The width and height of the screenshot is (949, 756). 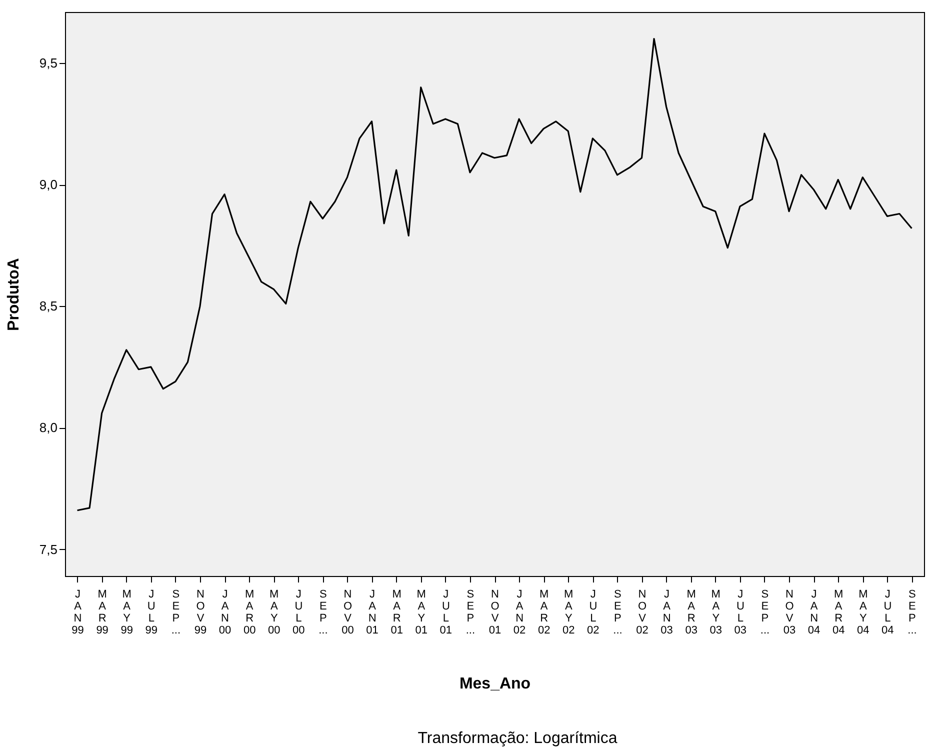 I want to click on x-tick-label: NOV 00, so click(x=348, y=612).